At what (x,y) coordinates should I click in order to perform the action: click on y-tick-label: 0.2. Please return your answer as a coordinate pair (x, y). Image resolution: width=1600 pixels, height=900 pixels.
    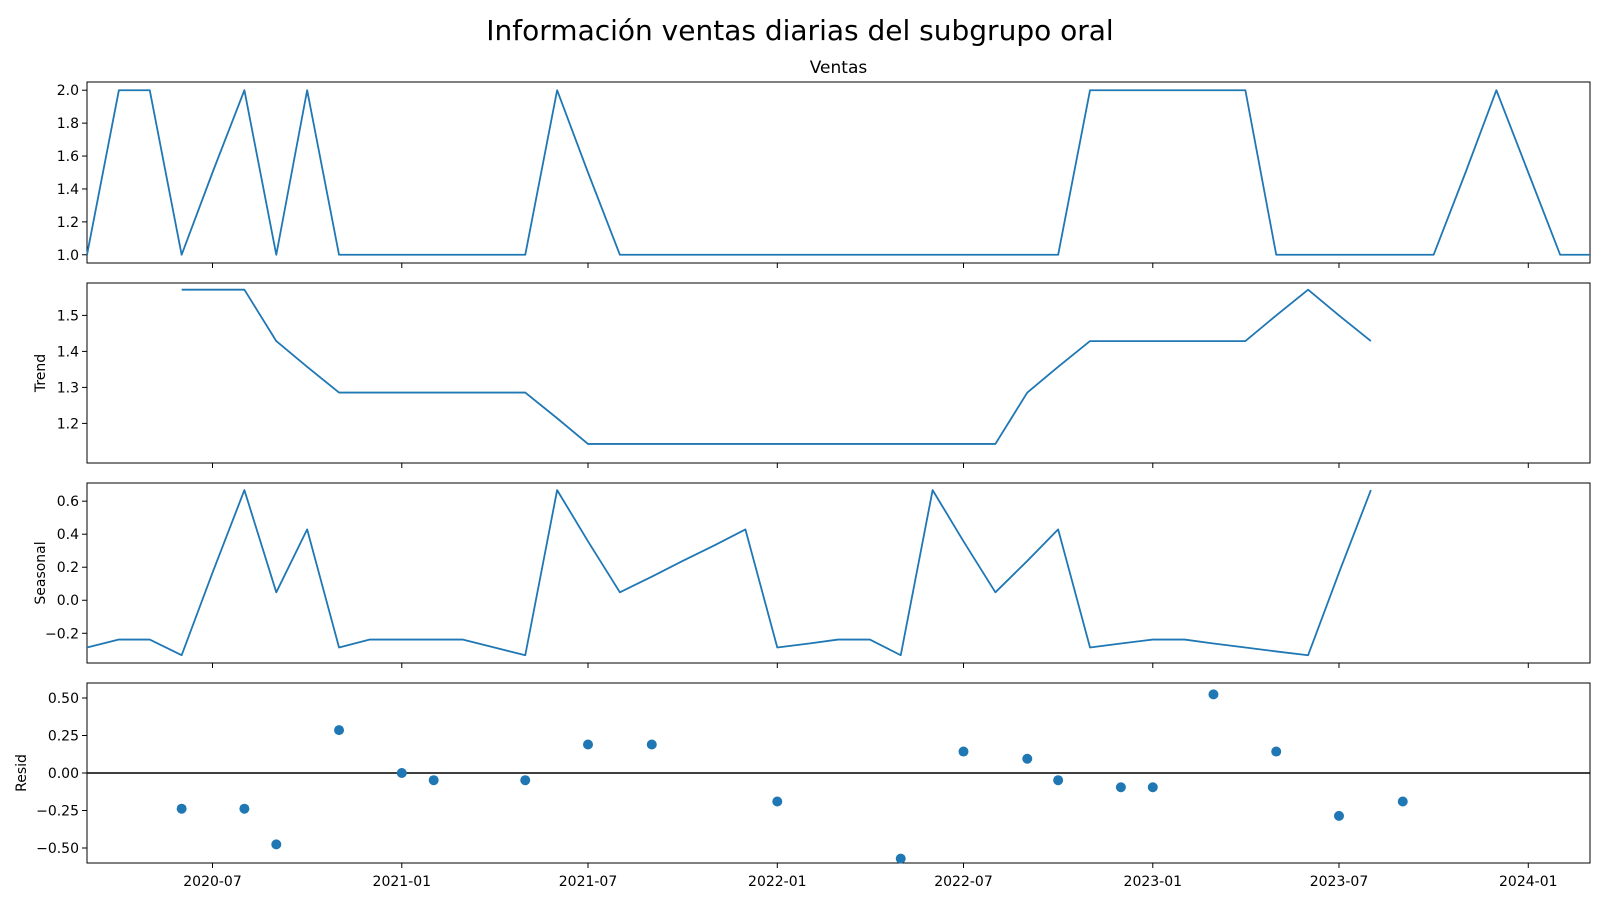
    Looking at the image, I should click on (68, 568).